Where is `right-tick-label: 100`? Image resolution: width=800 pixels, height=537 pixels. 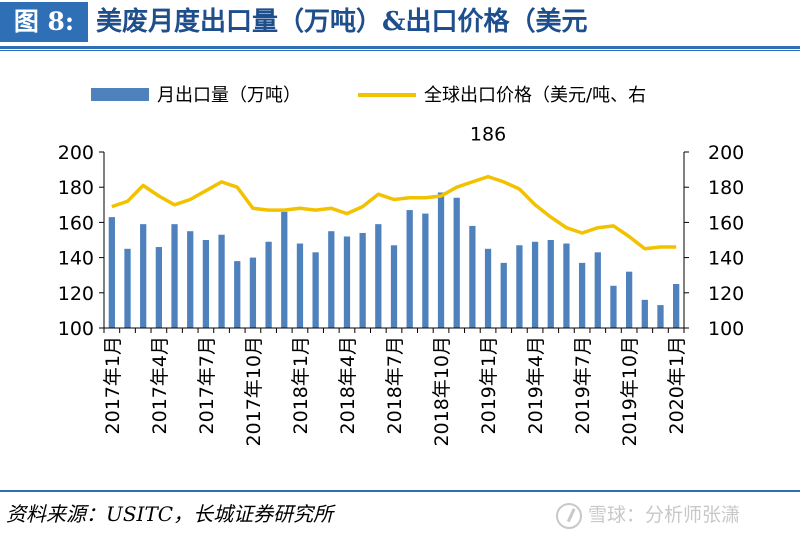
right-tick-label: 100 is located at coordinates (726, 329).